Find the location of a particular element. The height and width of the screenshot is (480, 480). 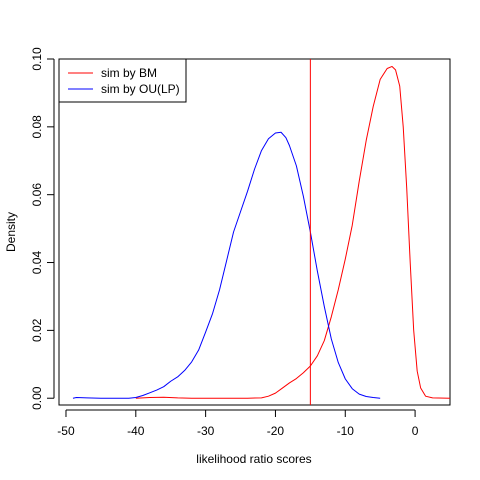

x-tick-label: -30 is located at coordinates (206, 431).